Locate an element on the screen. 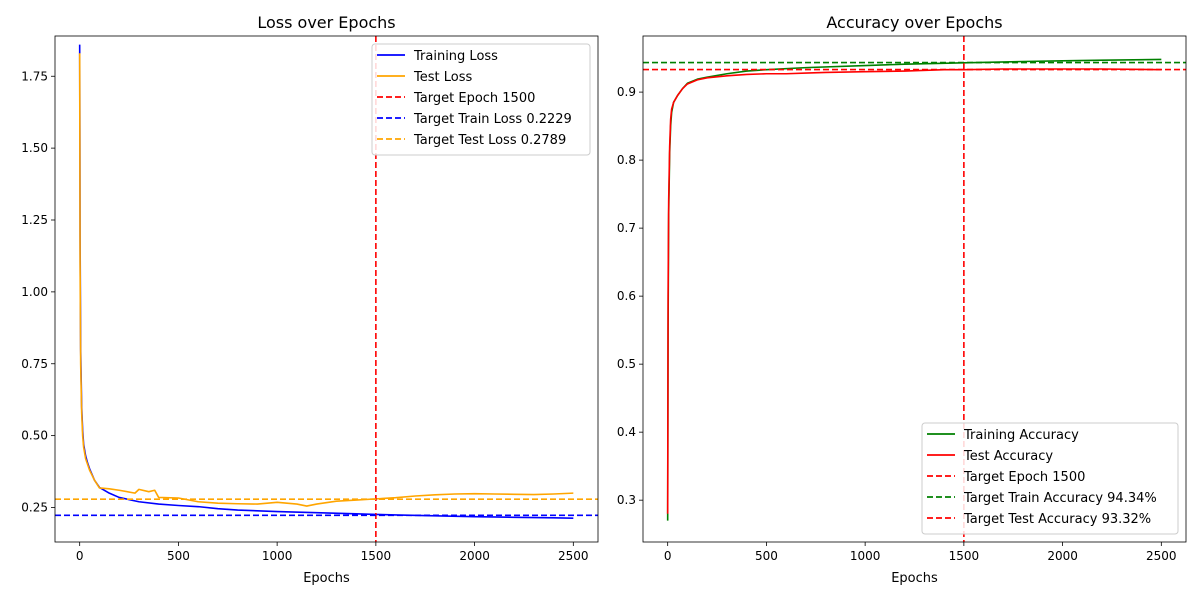 The height and width of the screenshot is (600, 1200). y-tick-label: 0.7 is located at coordinates (626, 228).